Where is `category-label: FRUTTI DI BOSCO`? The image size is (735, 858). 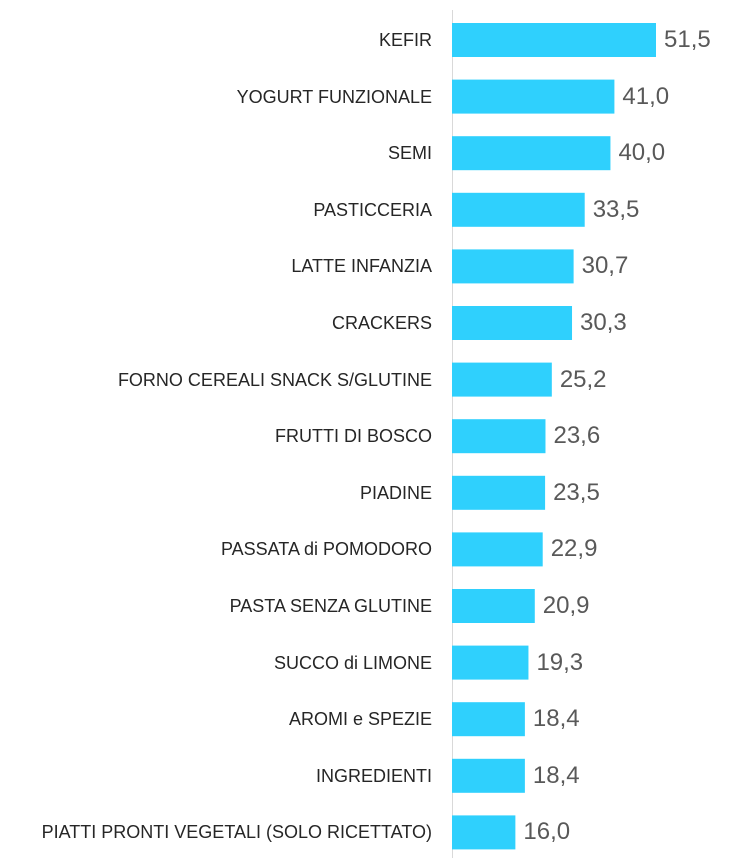 category-label: FRUTTI DI BOSCO is located at coordinates (216, 436).